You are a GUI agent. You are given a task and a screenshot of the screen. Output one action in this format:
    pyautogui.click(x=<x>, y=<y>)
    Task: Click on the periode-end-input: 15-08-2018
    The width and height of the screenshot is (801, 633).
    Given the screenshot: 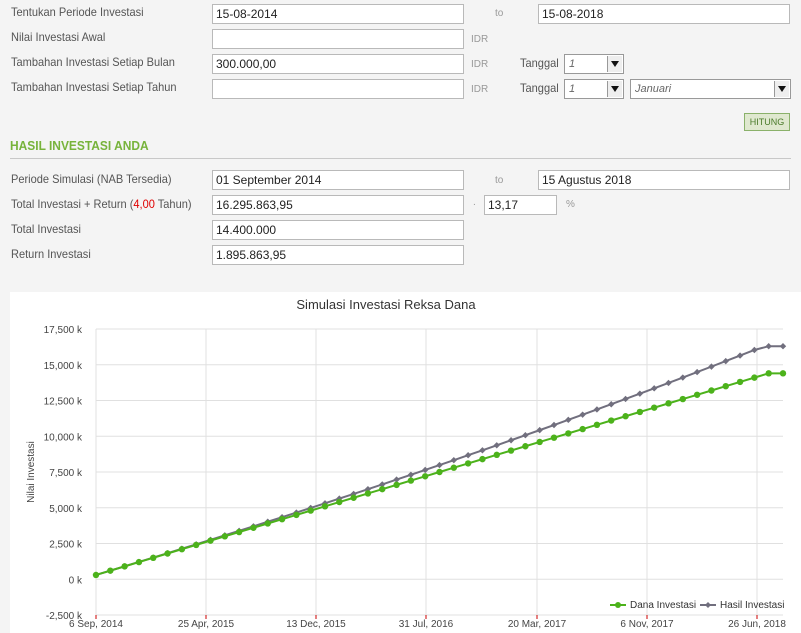 What is the action you would take?
    pyautogui.click(x=664, y=14)
    